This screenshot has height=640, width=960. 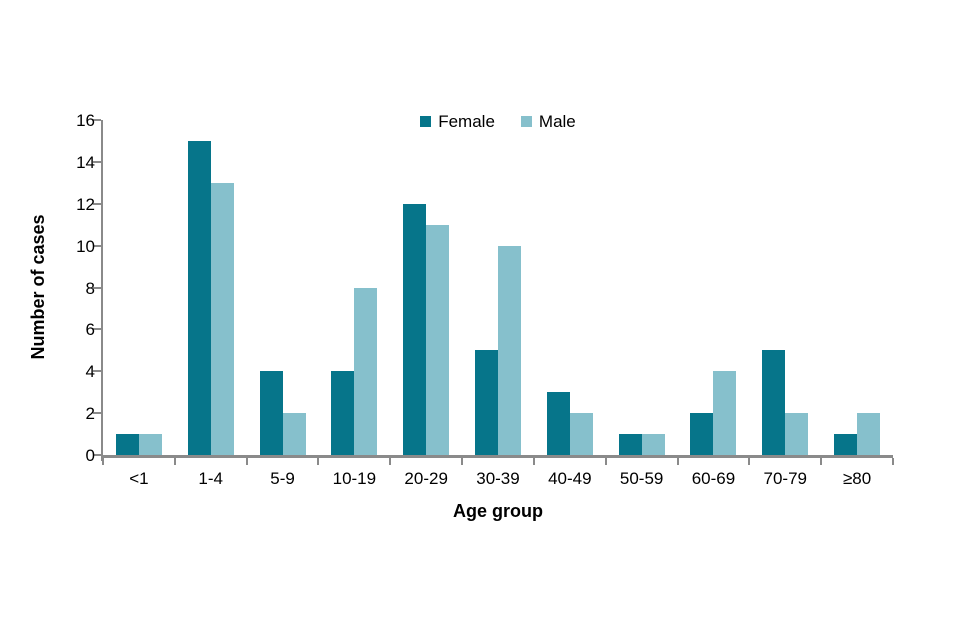 What do you see at coordinates (90, 414) in the screenshot?
I see `y-axis-tick-label: 2` at bounding box center [90, 414].